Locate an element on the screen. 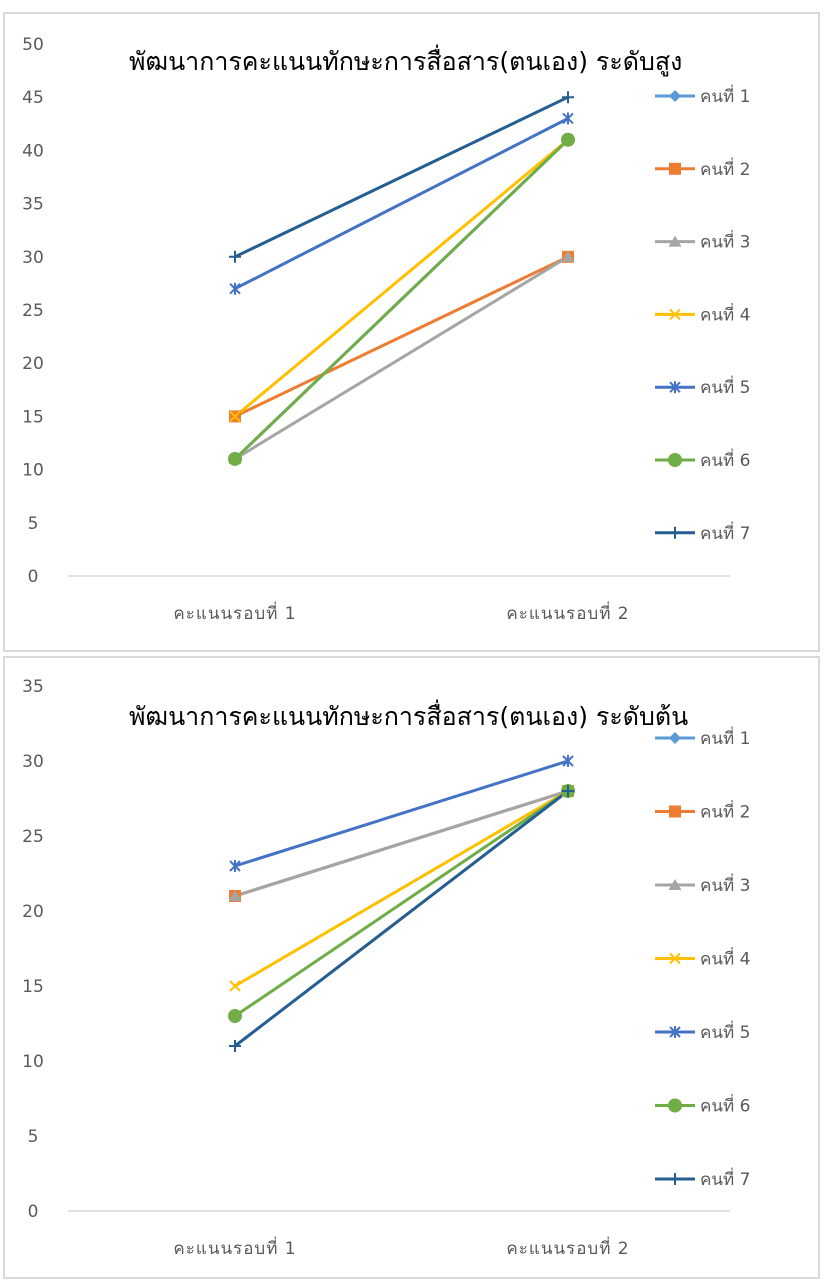  legend-item: คนที่ 2 is located at coordinates (702, 811).